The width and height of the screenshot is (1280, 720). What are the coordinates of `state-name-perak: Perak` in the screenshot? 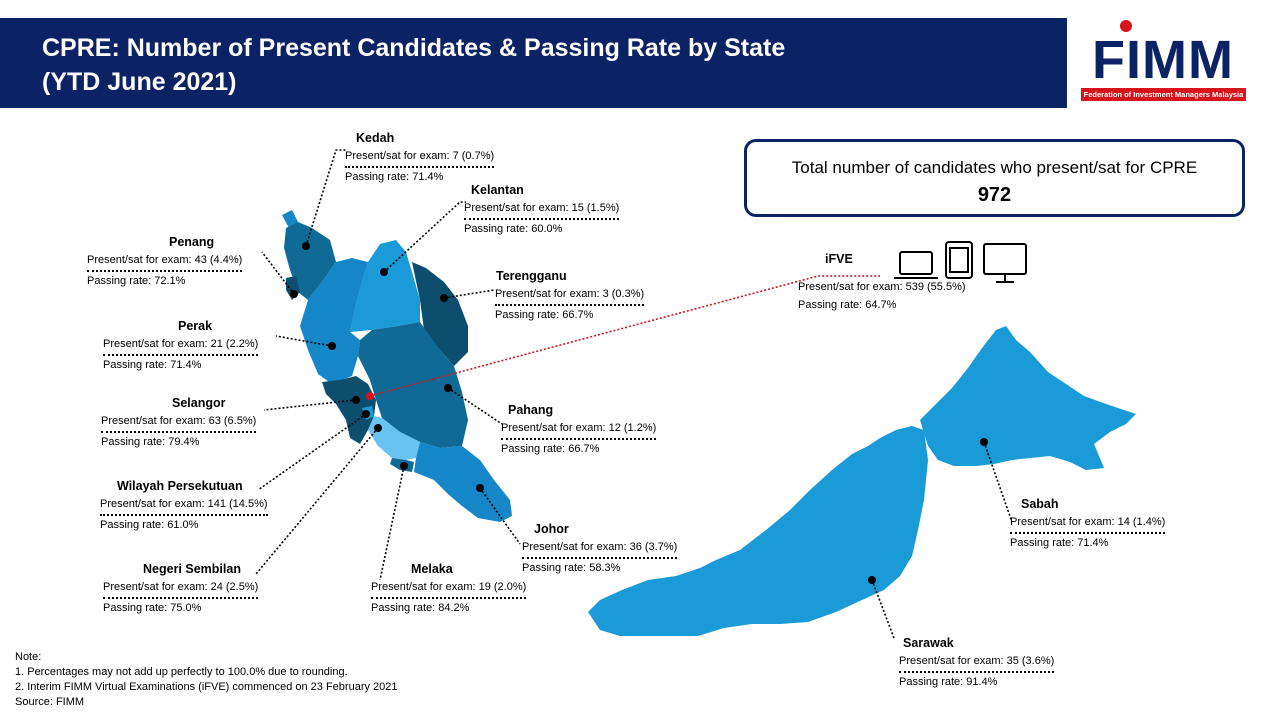 It's located at (195, 326).